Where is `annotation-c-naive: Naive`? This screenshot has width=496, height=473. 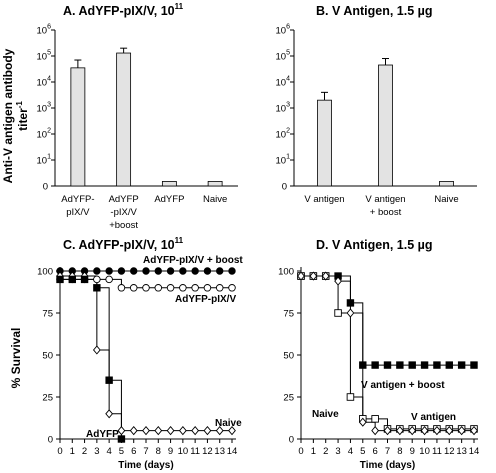 annotation-c-naive: Naive is located at coordinates (228, 423).